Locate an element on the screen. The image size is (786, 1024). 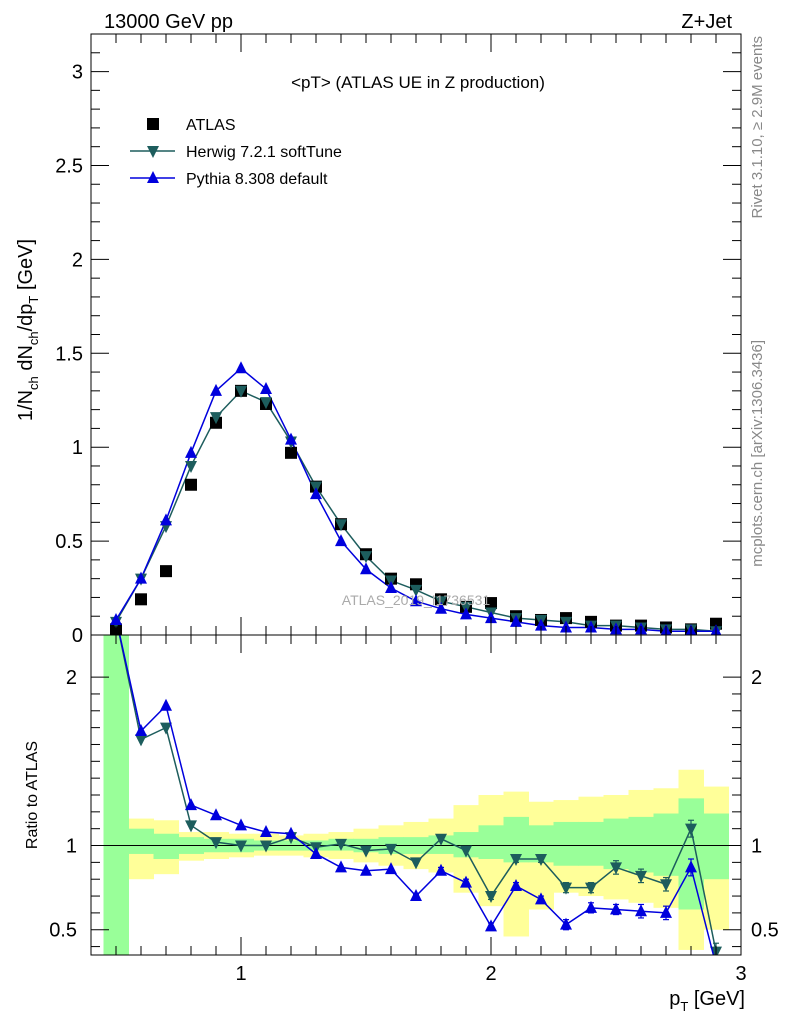
x-tick-label: 3 is located at coordinates (740, 974).